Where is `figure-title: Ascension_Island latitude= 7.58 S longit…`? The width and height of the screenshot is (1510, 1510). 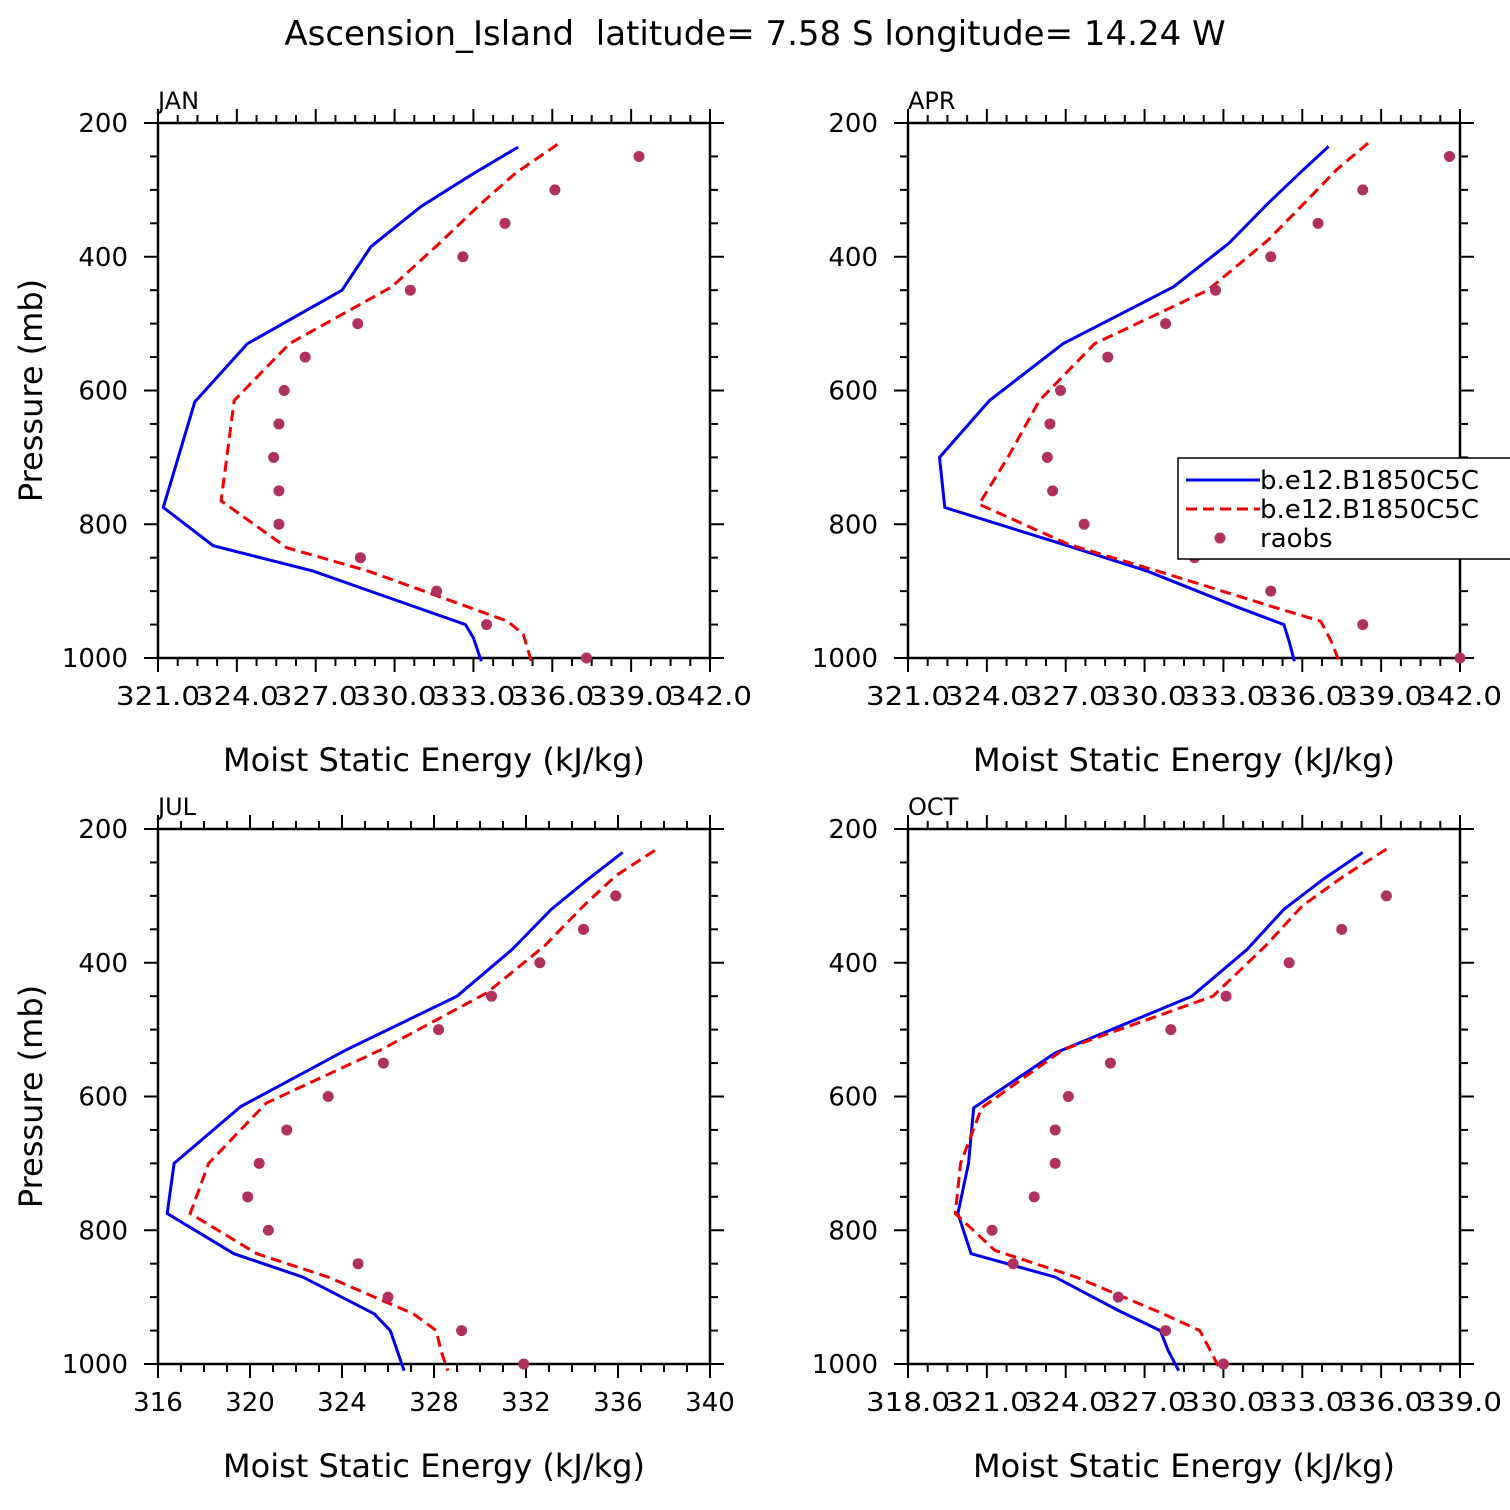 figure-title: Ascension_Island latitude= 7.58 S longit… is located at coordinates (754, 34).